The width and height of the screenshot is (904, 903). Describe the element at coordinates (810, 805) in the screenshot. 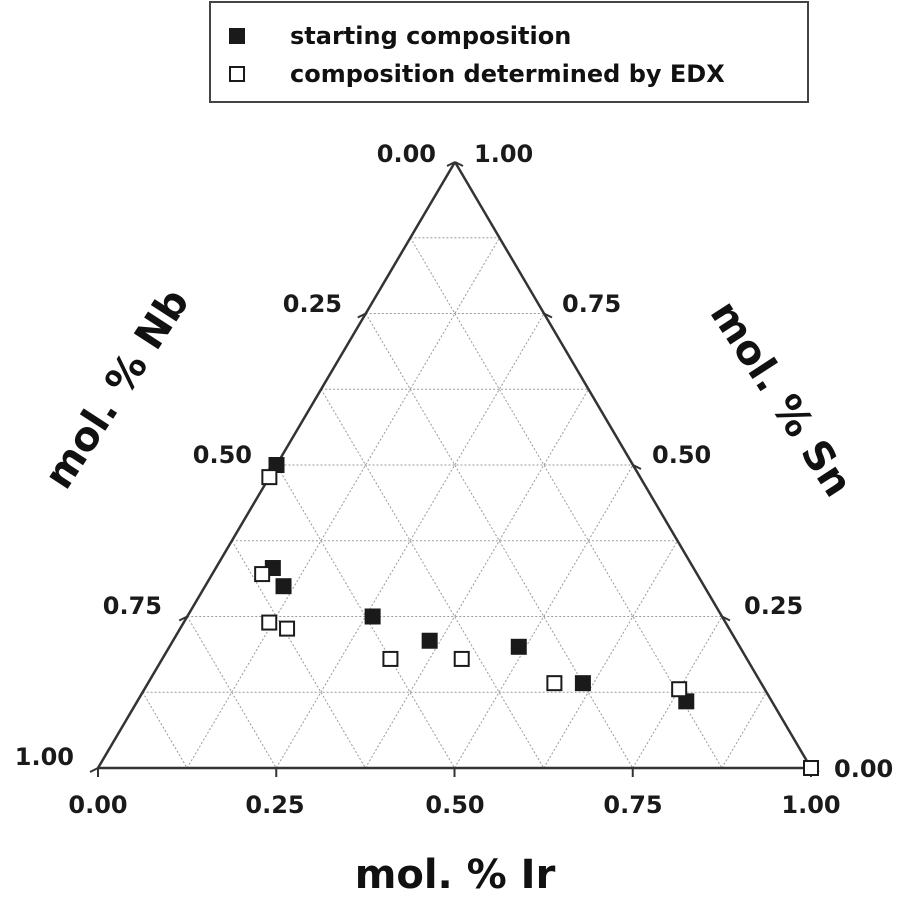

I see `bottom-tick-label: 1.00` at that location.